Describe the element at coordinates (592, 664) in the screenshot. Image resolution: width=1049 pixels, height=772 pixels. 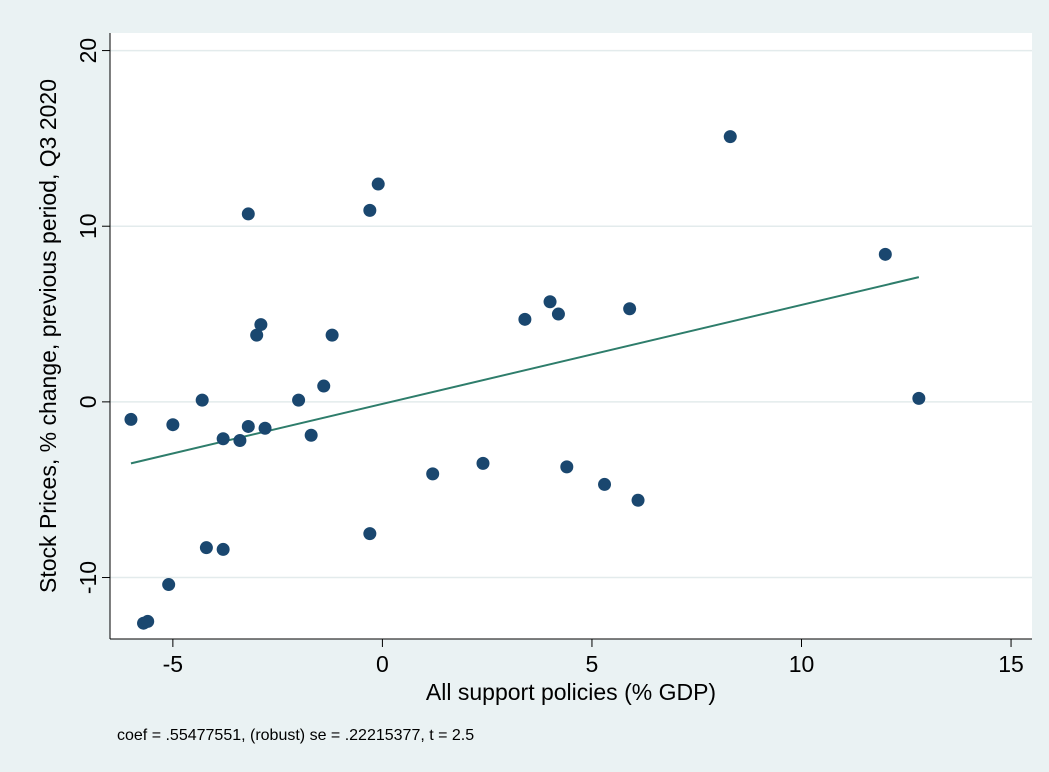
I see `x-tick-label: 5` at that location.